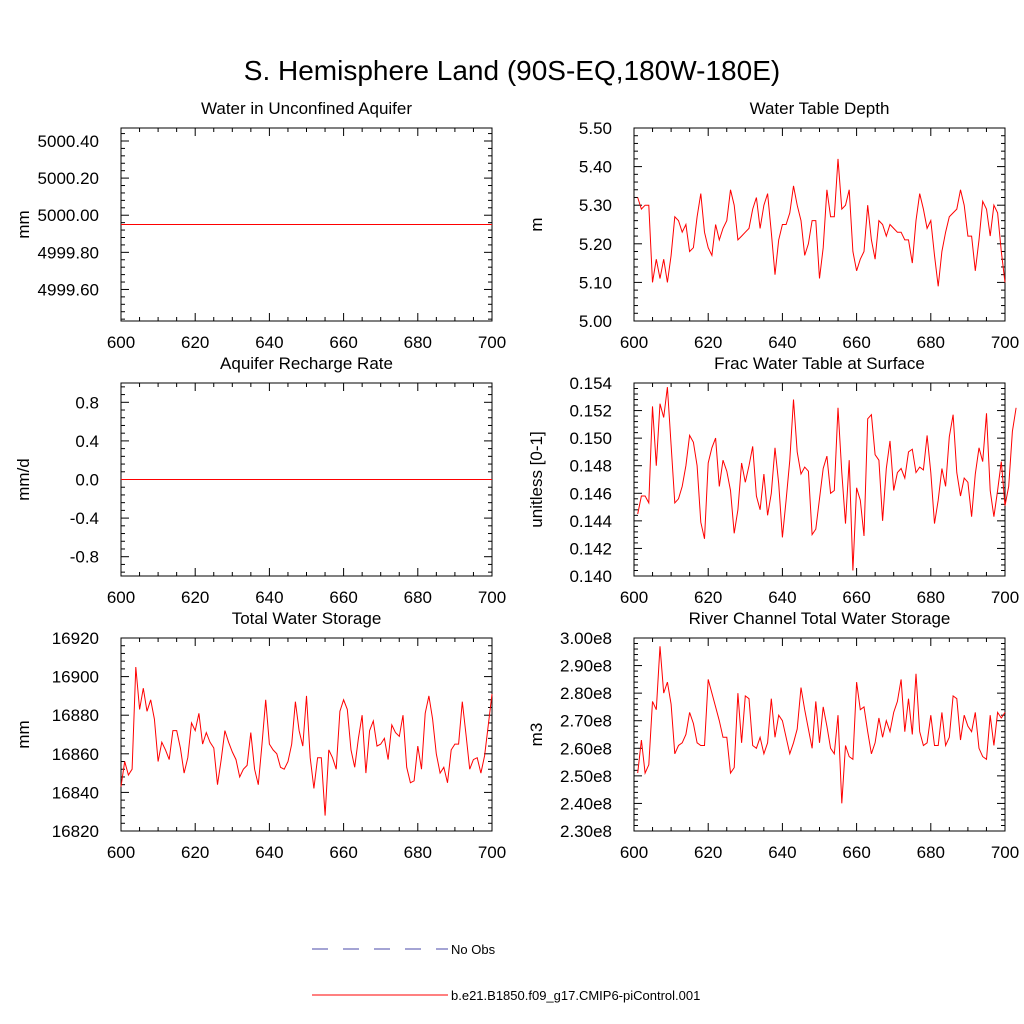 This screenshot has height=1024, width=1024. Describe the element at coordinates (575, 995) in the screenshot. I see `legend-model-label: b.e21.B1850.f09_g17.CMIP6-piControl.001` at that location.